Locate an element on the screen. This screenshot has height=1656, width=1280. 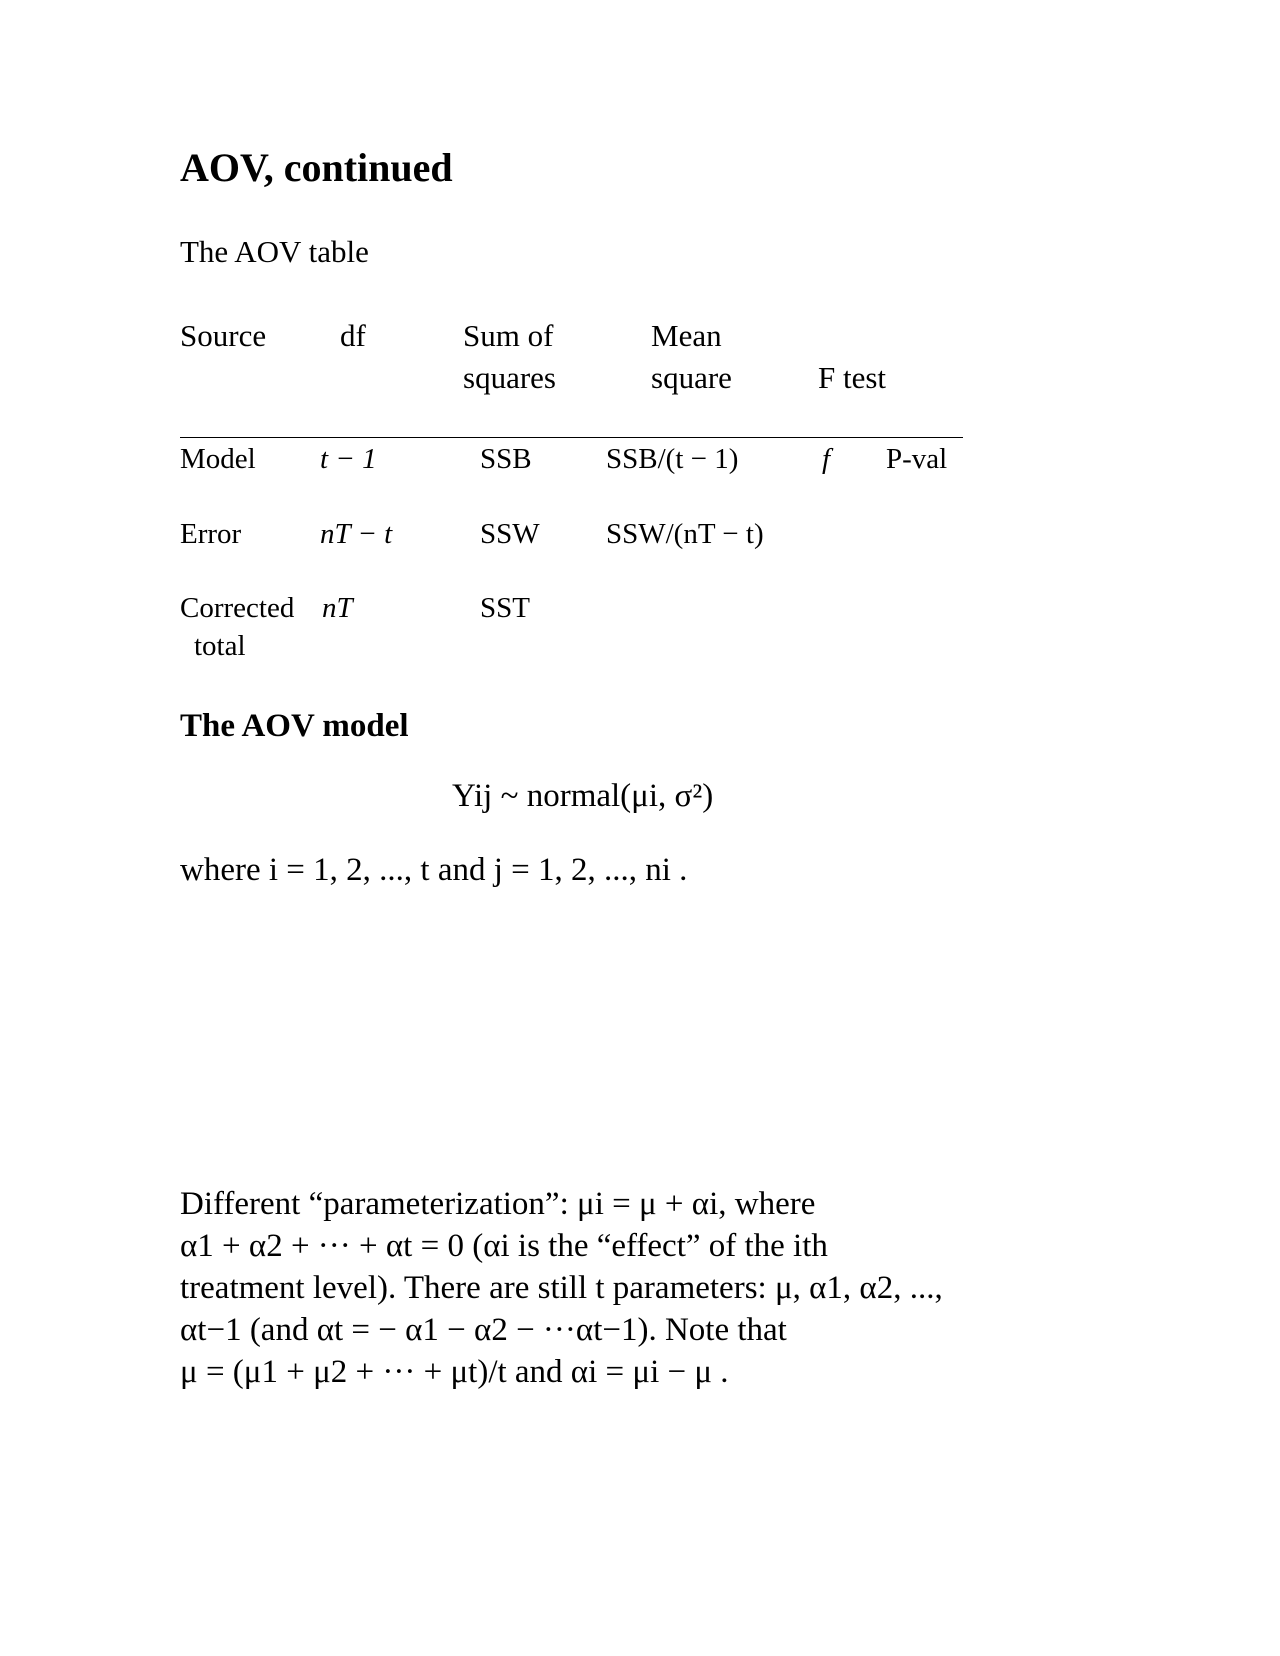
row-source: Error is located at coordinates (211, 534).